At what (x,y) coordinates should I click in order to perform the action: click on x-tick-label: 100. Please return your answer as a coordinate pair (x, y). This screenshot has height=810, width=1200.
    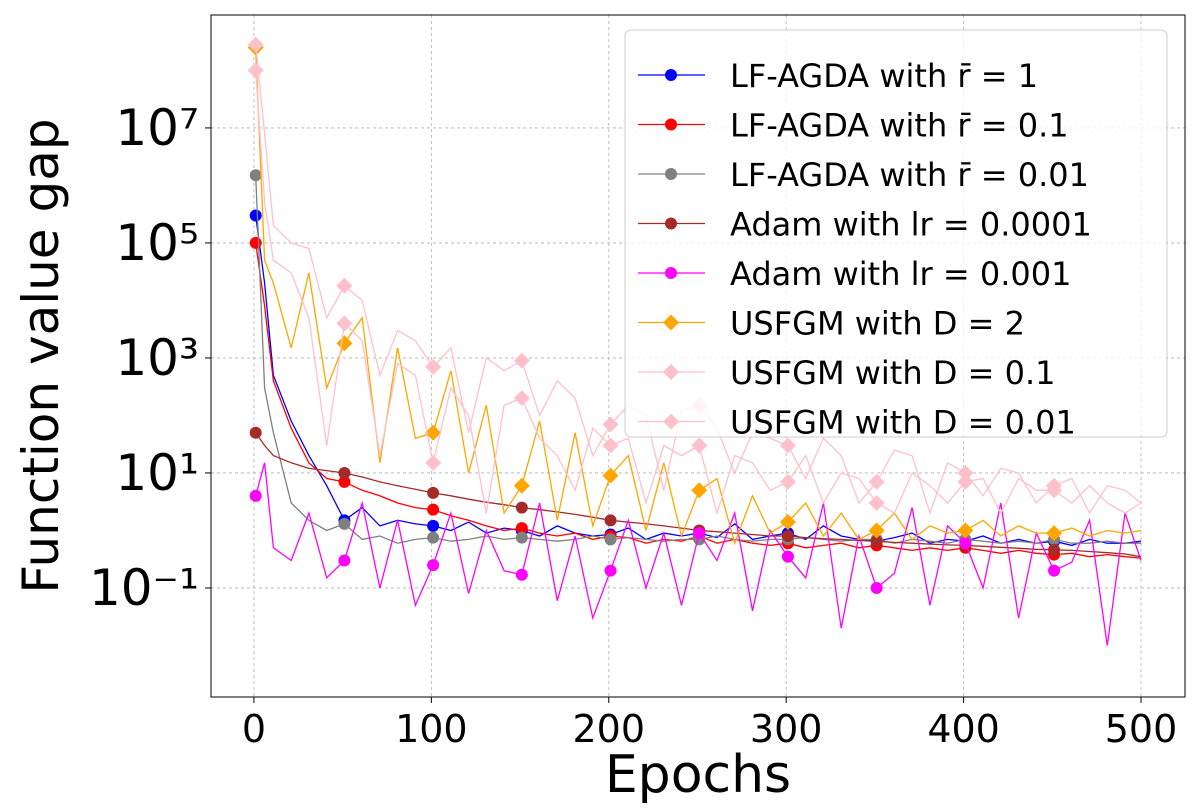
    Looking at the image, I should click on (431, 729).